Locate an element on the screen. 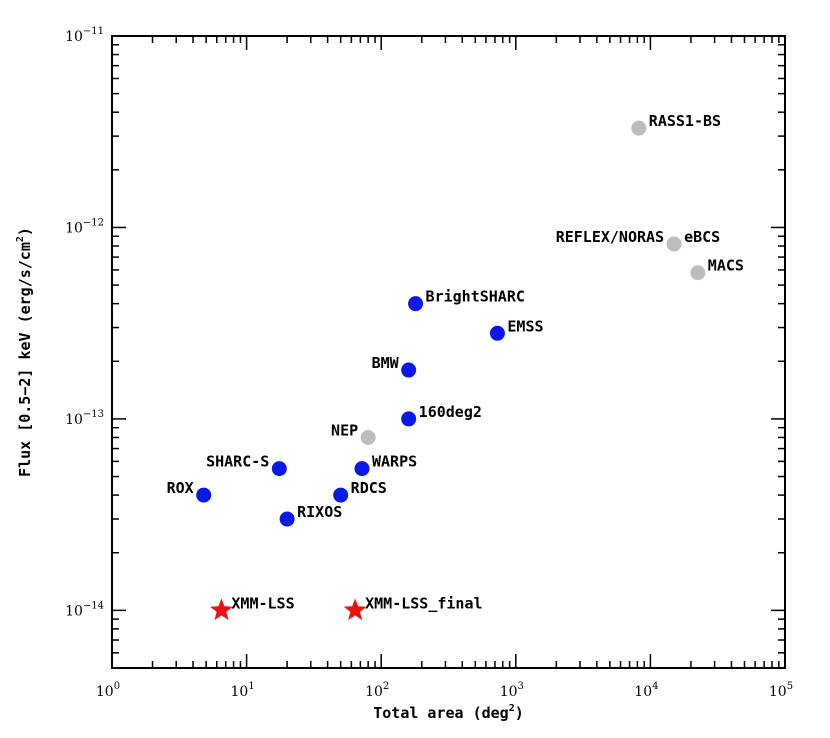  point-label: XMM-LSS is located at coordinates (262, 603).